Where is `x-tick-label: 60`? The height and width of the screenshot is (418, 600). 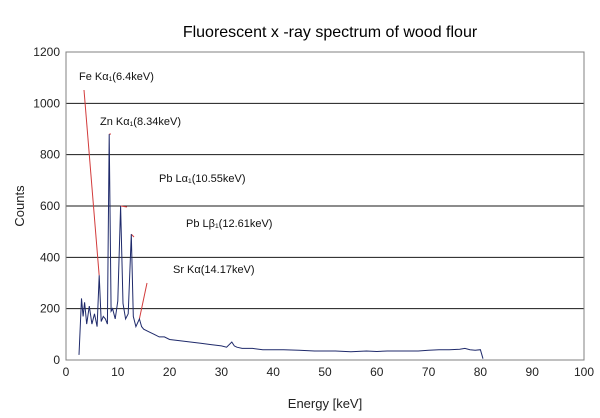 x-tick-label: 60 is located at coordinates (377, 372).